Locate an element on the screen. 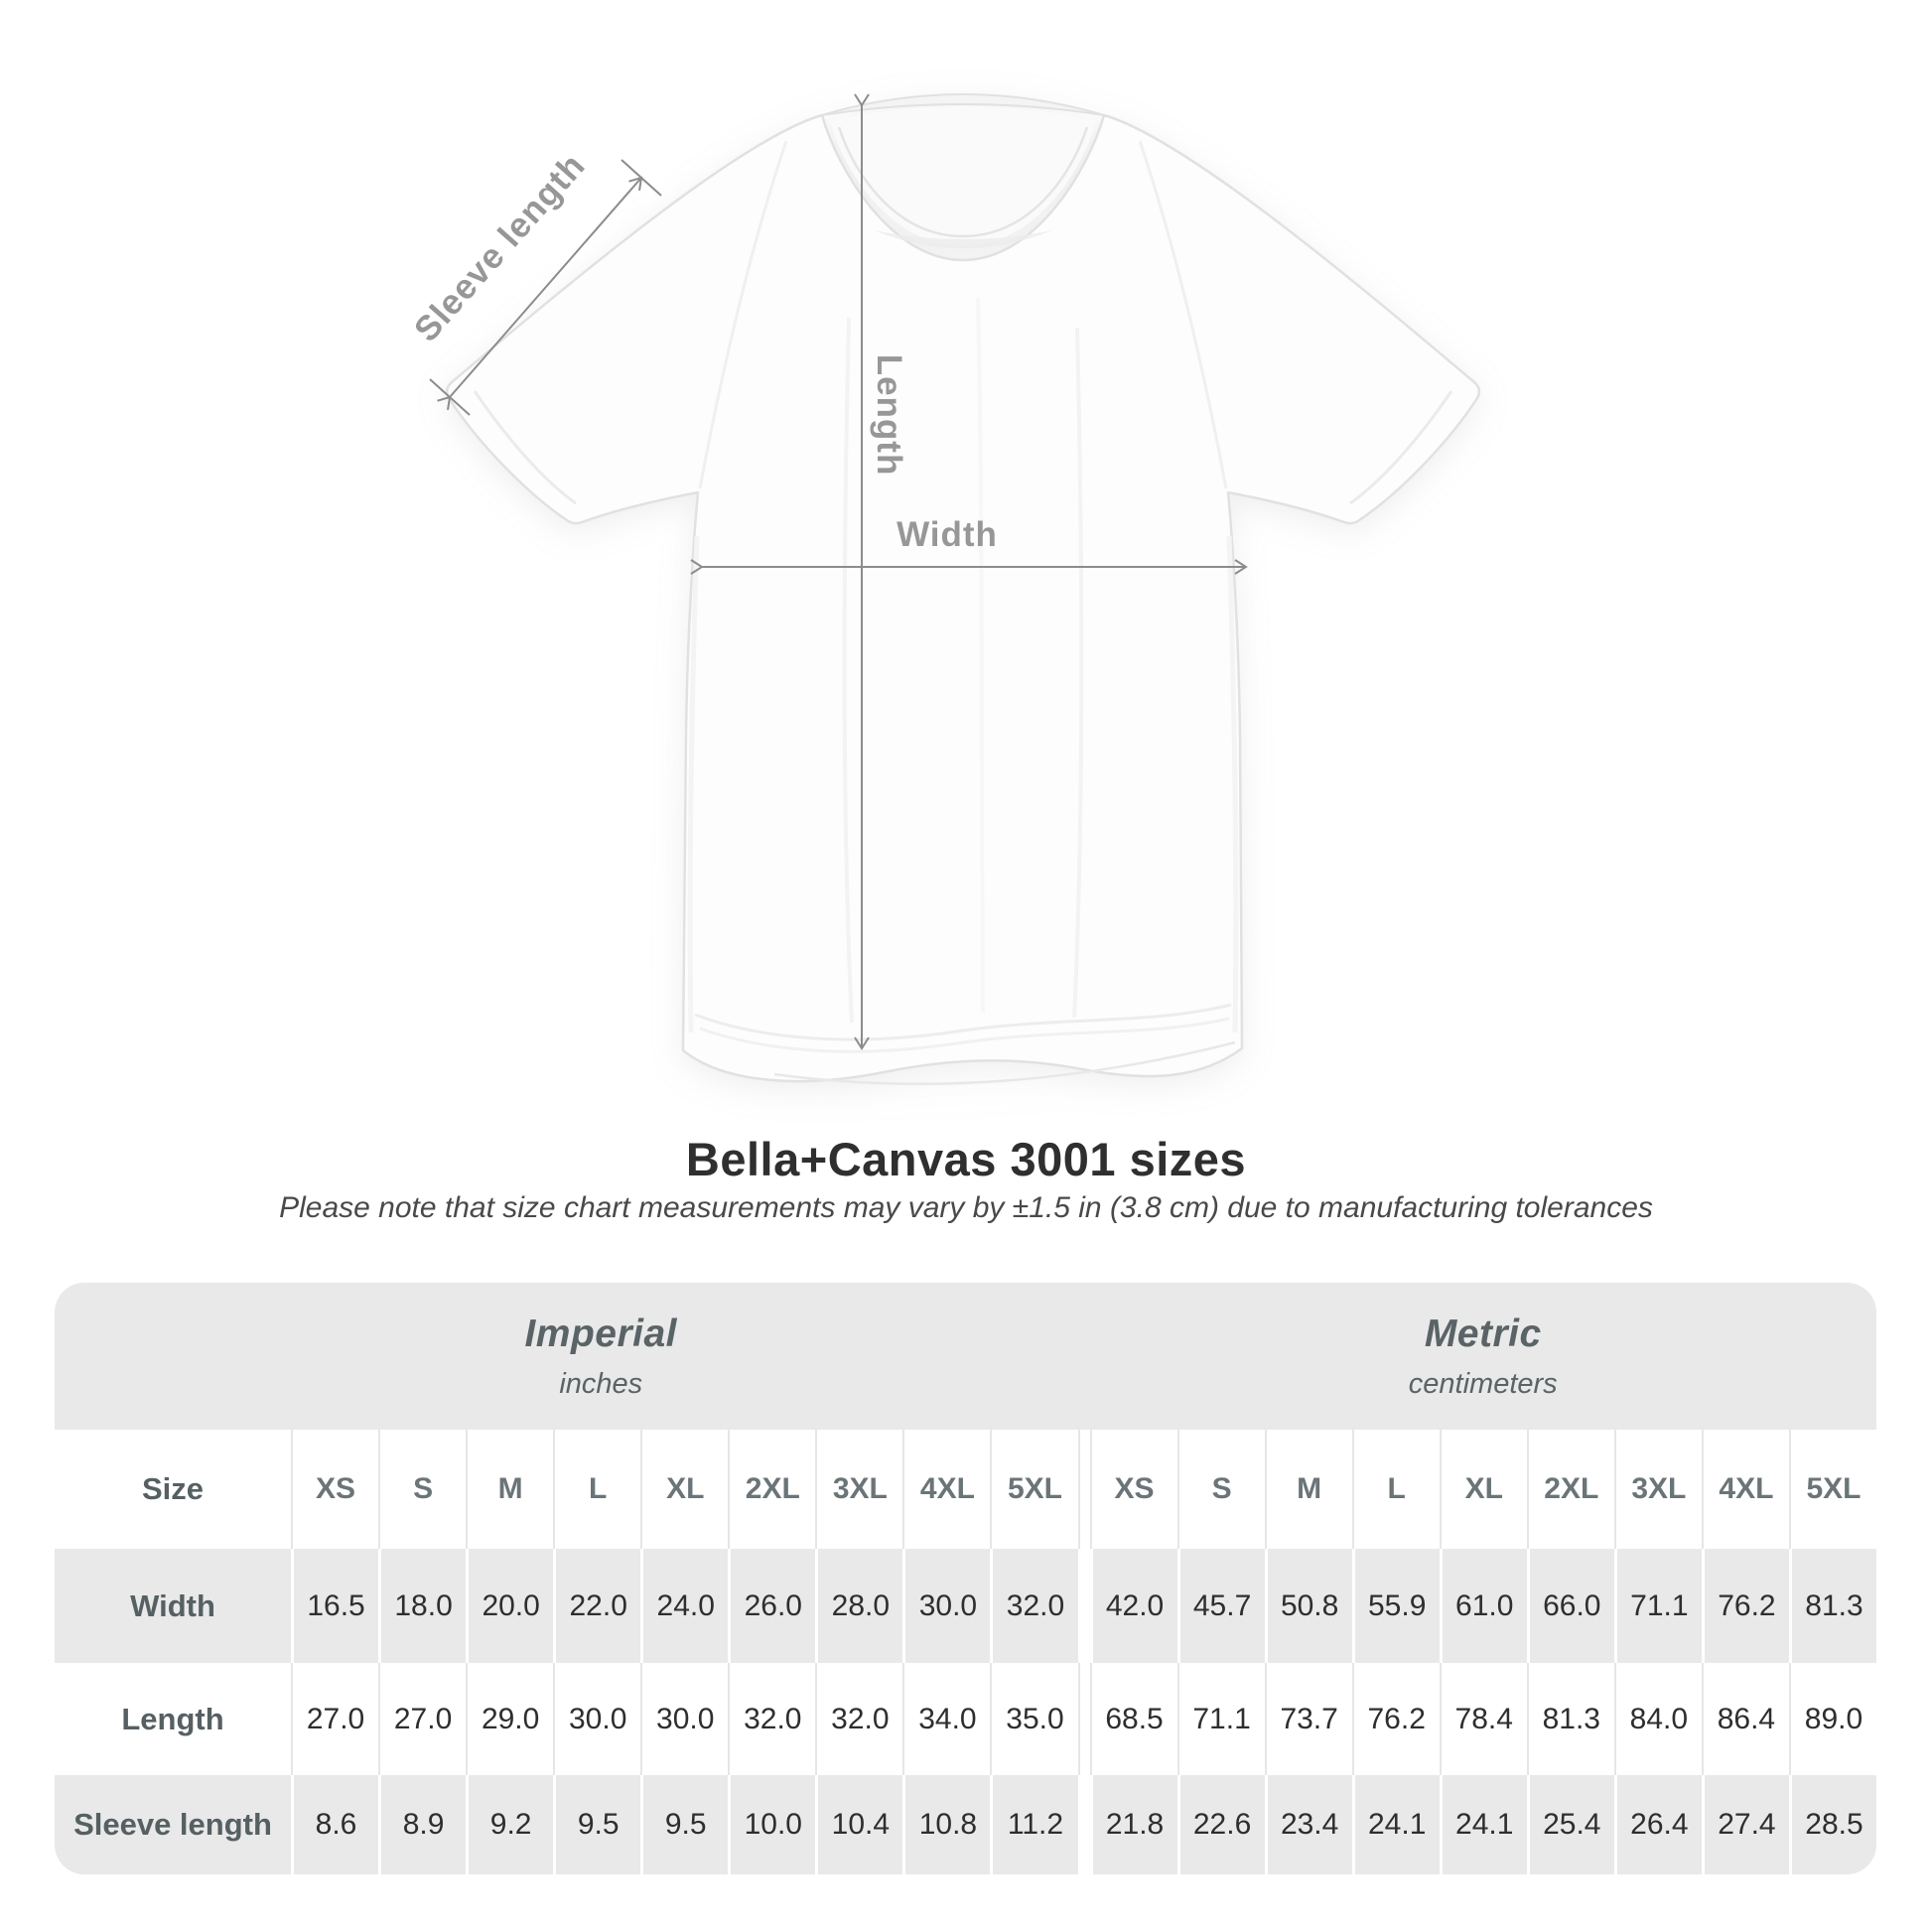 The width and height of the screenshot is (1932, 1932). value-cell: 86.4 is located at coordinates (1745, 1719).